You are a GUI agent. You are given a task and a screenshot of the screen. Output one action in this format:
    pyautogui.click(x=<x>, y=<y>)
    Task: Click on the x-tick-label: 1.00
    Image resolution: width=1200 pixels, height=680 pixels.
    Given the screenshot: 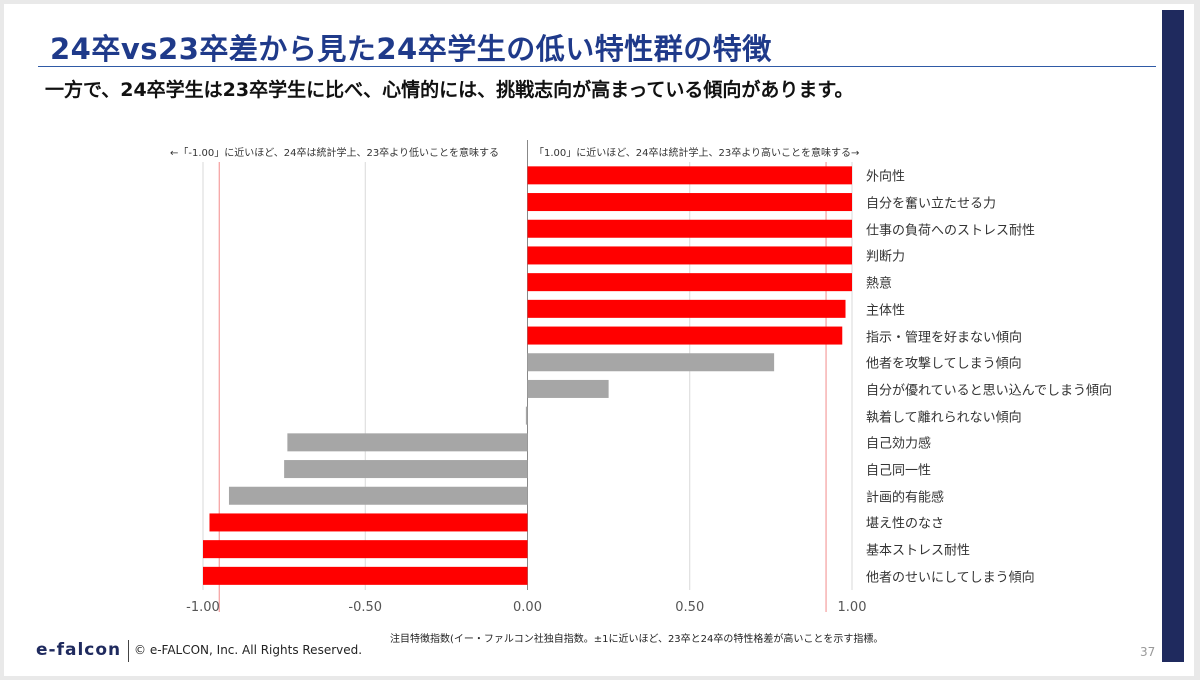 What is the action you would take?
    pyautogui.click(x=852, y=607)
    